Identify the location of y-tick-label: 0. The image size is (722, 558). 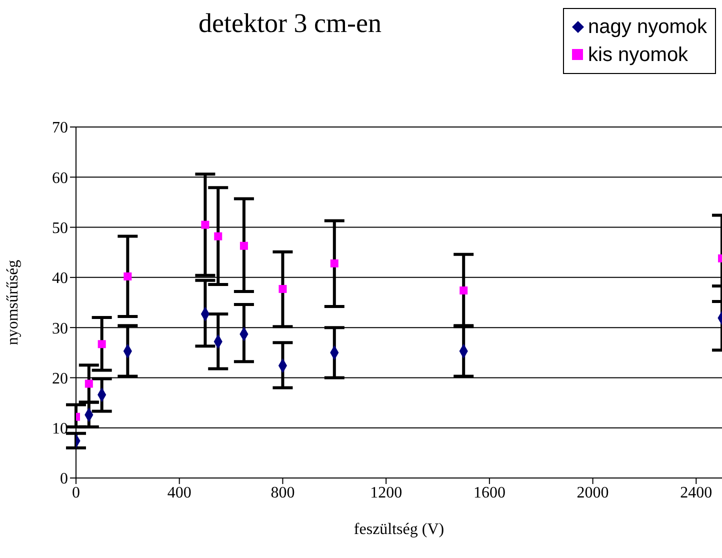
(64, 479).